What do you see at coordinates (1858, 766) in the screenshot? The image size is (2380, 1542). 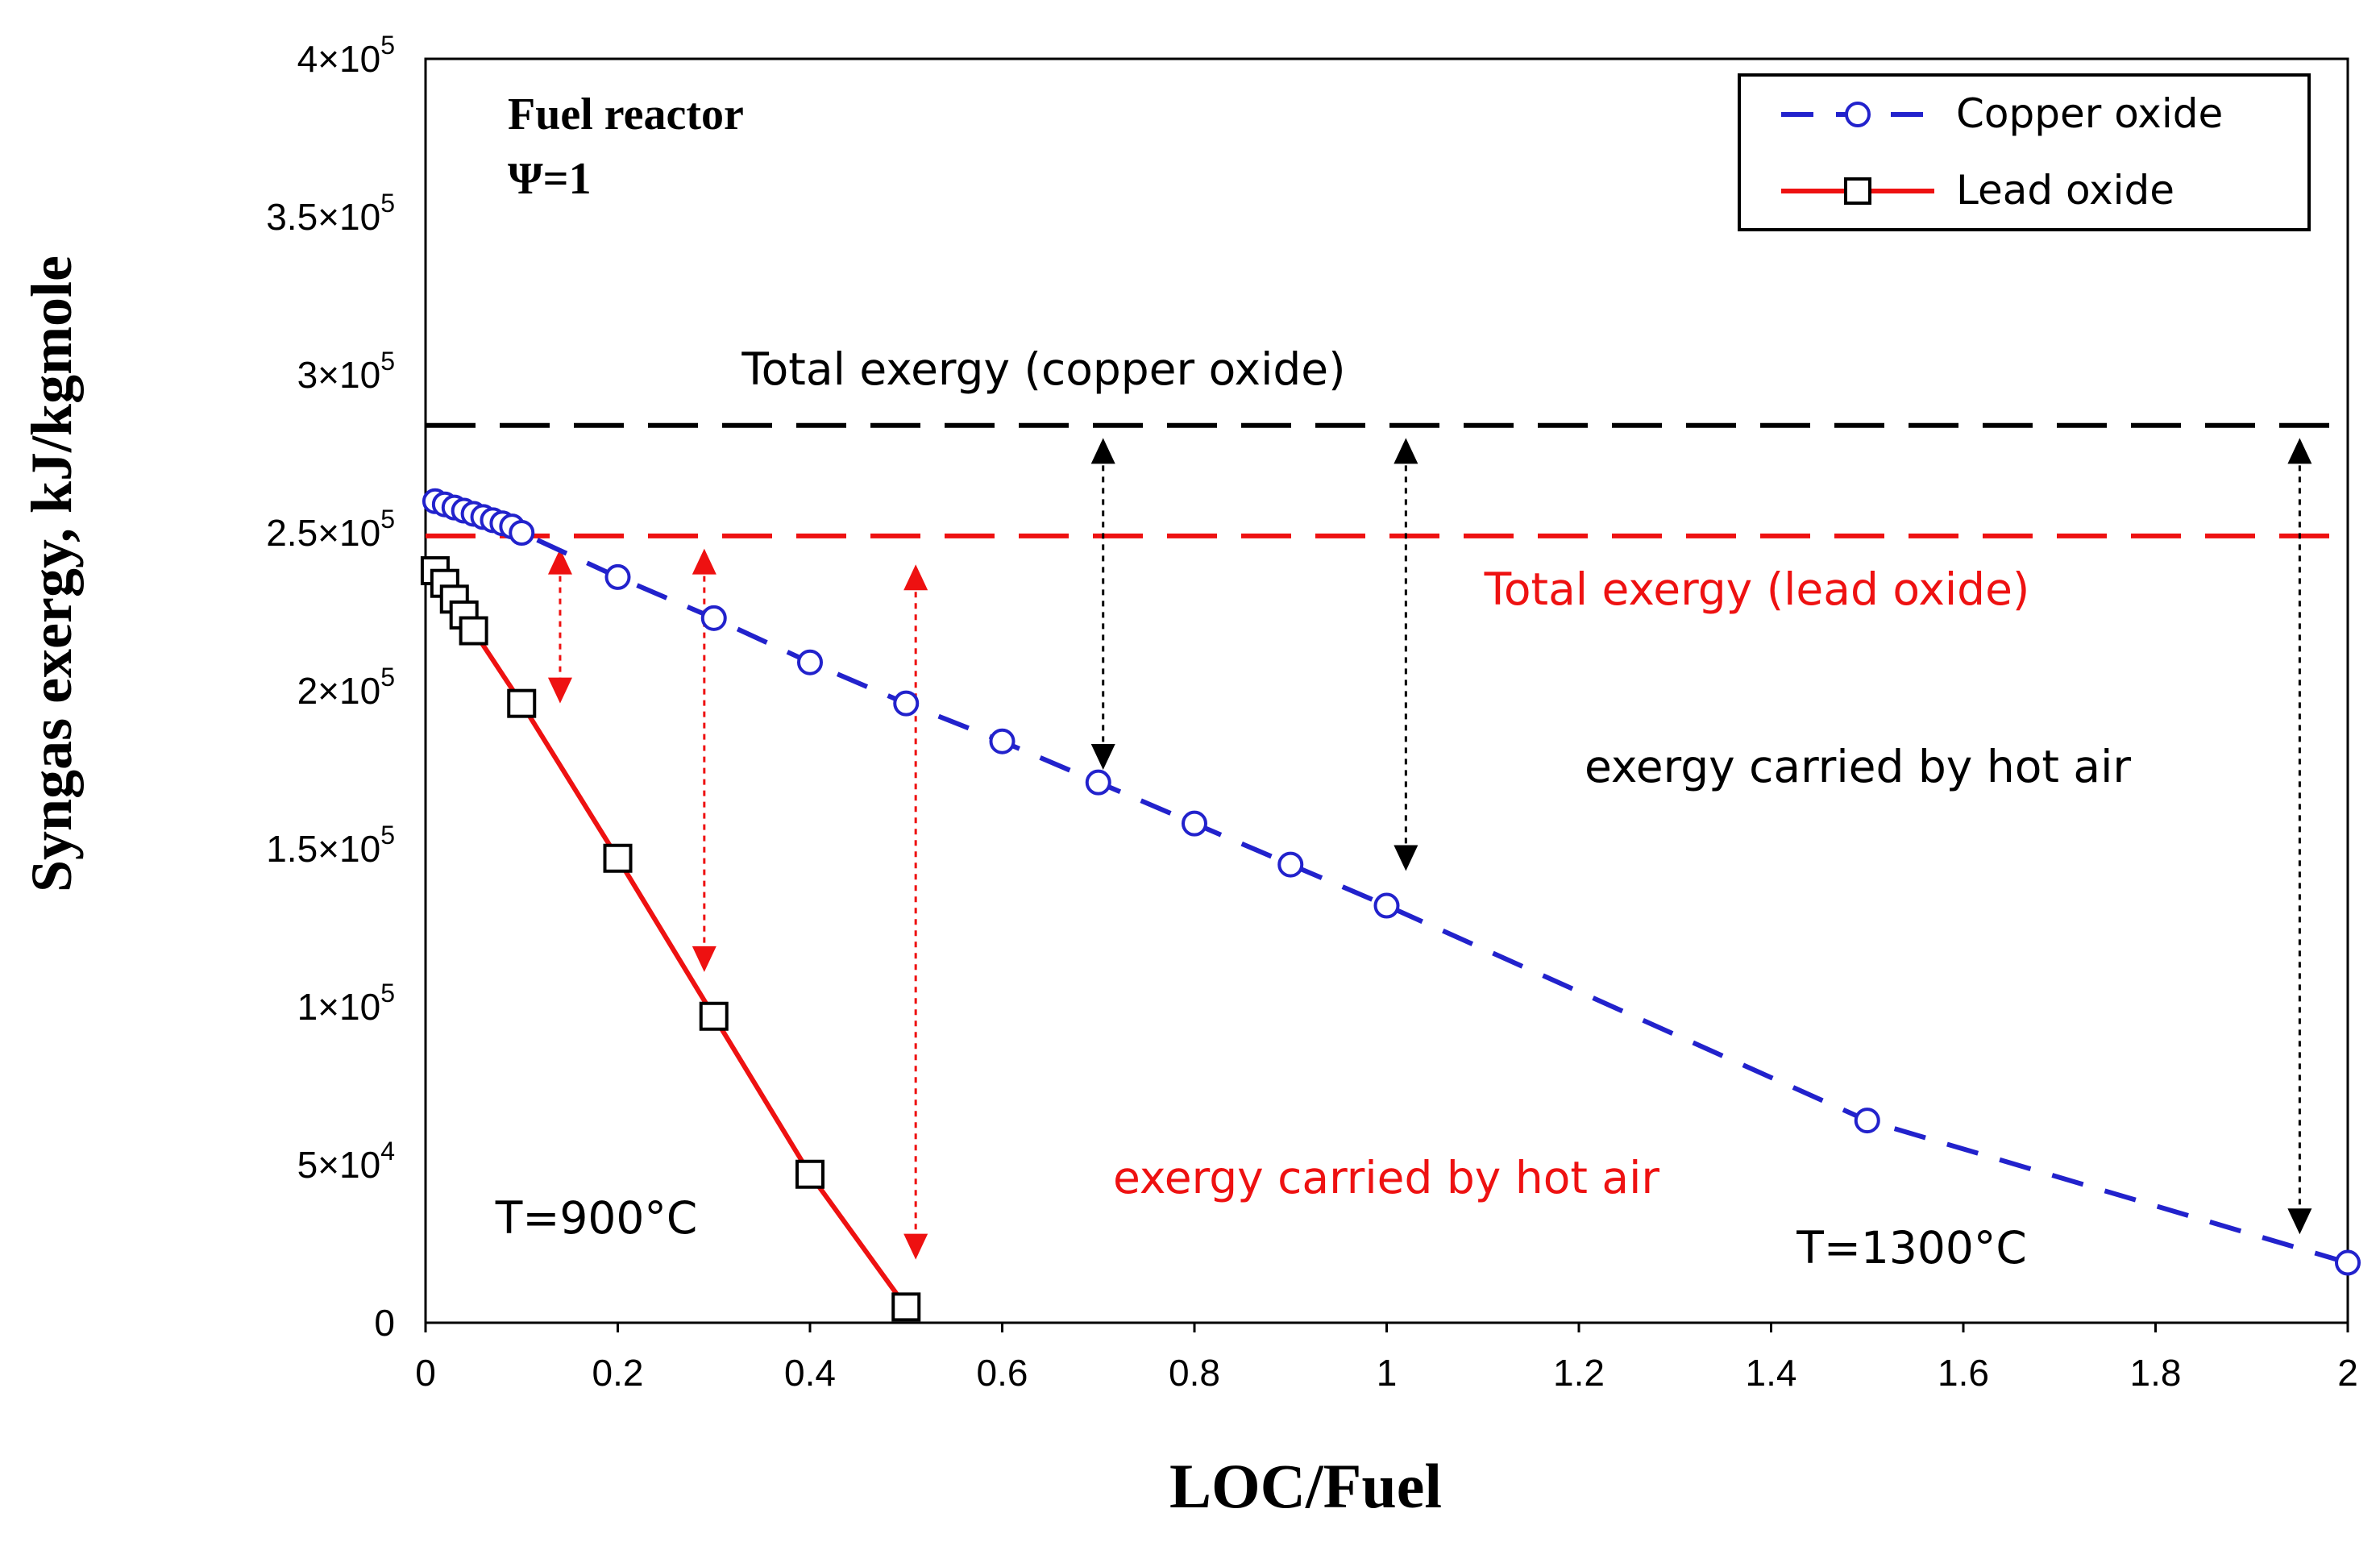 I see `hot-air-label-black: exergy carried by hot air` at bounding box center [1858, 766].